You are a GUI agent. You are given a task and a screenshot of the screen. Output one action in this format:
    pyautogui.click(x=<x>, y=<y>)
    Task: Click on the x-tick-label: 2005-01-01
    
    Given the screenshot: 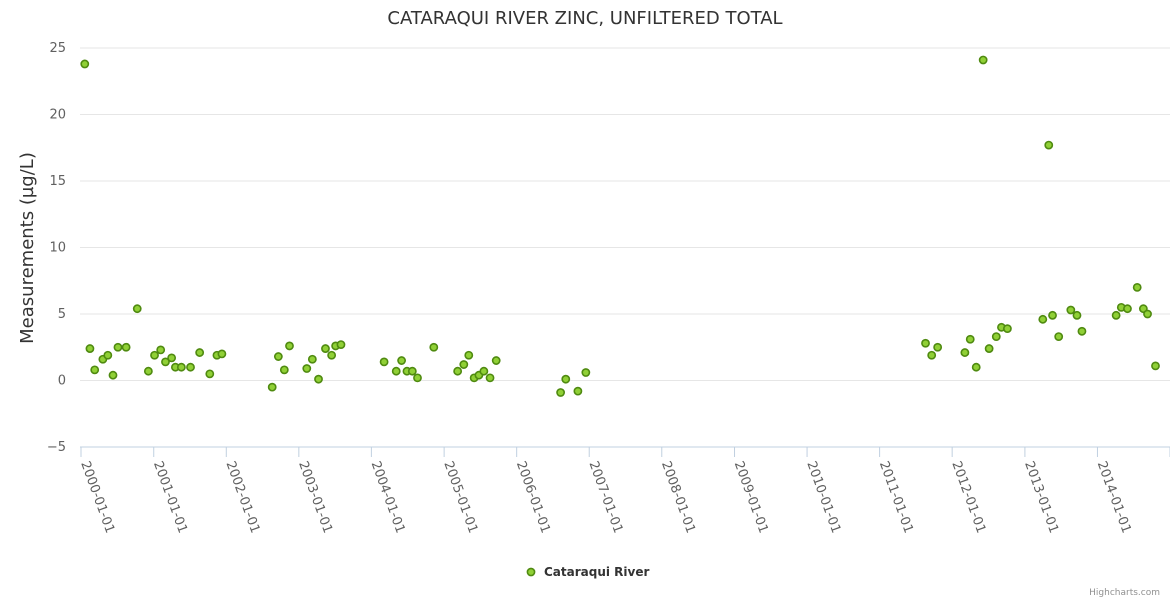 What is the action you would take?
    pyautogui.click(x=460, y=497)
    